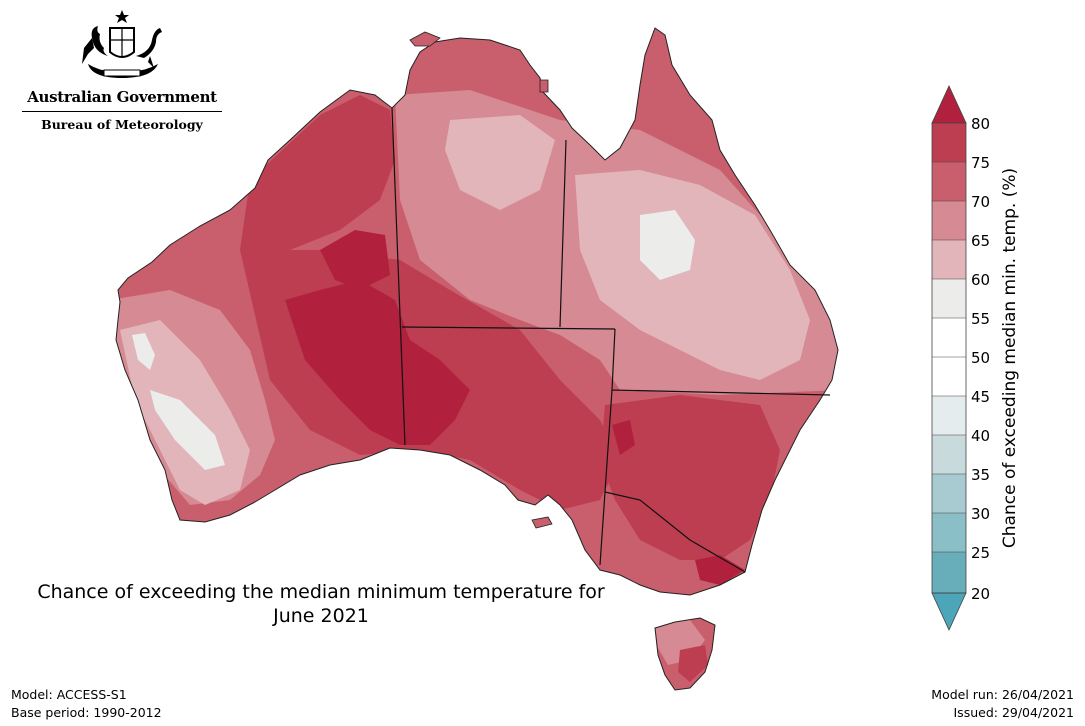 The height and width of the screenshot is (726, 1085). Describe the element at coordinates (122, 124) in the screenshot. I see `agency-name: Bureau of Meteorology` at that location.